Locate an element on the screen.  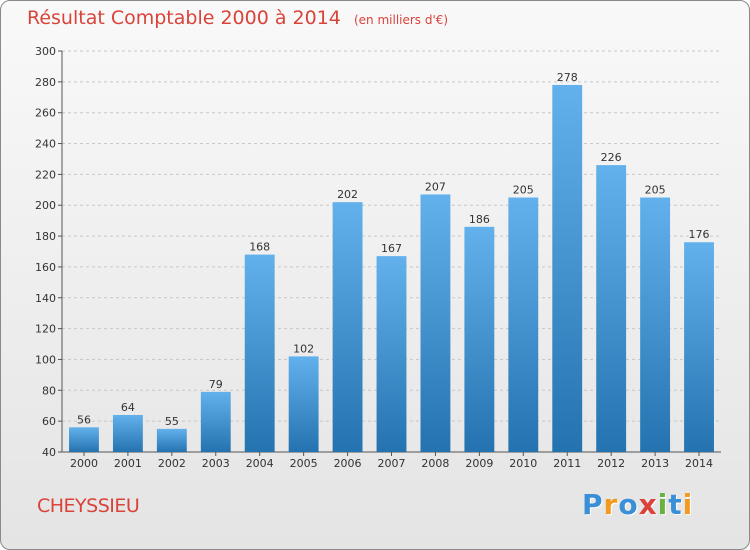
data-label: 102 is located at coordinates (303, 348).